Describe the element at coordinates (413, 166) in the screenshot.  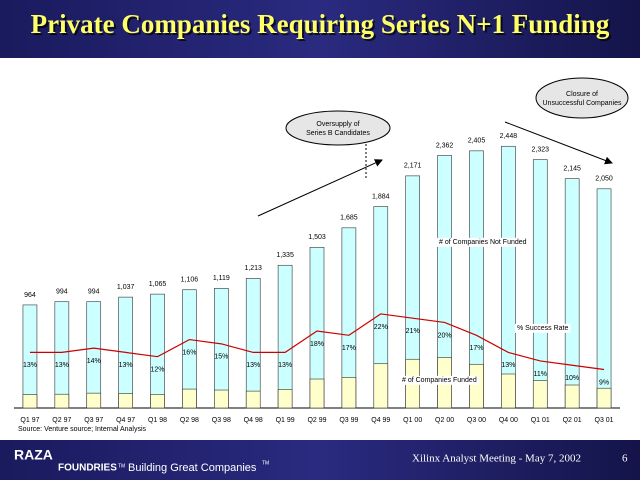
I see `value-label: 2,171` at that location.